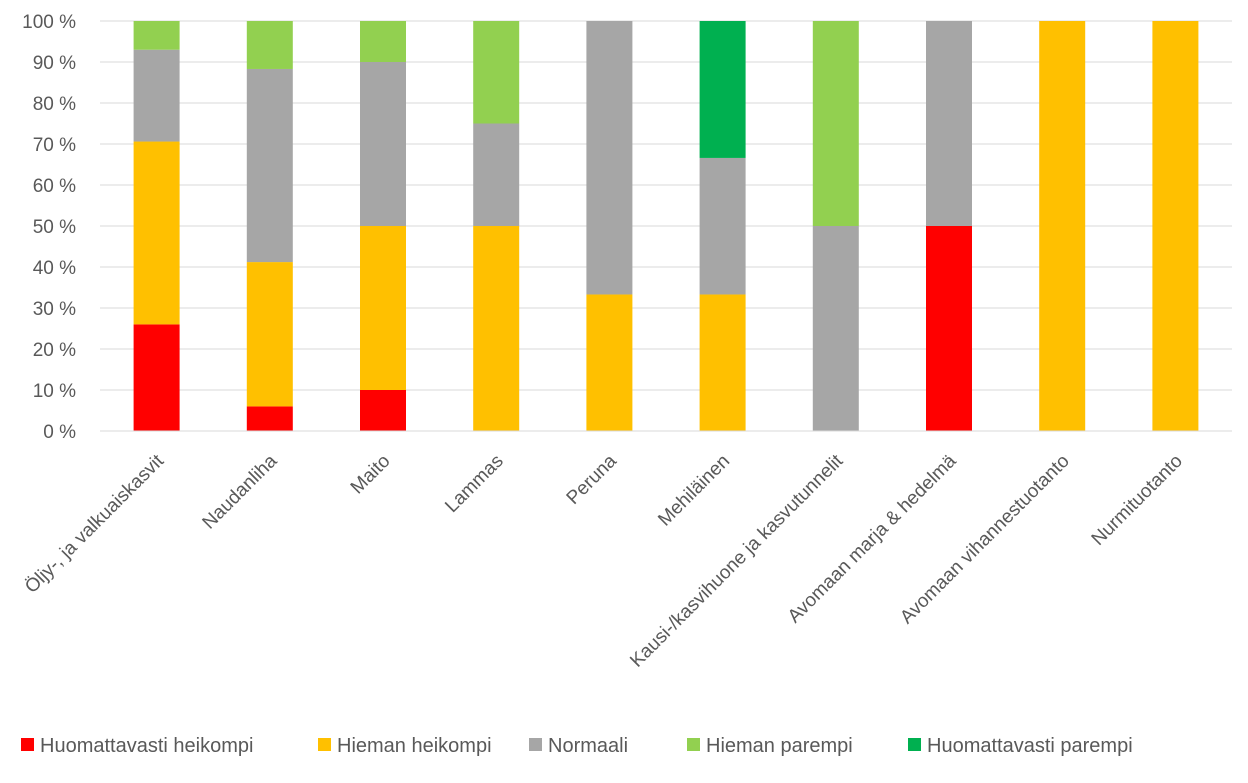 The width and height of the screenshot is (1248, 783). I want to click on legend-item: Normaali, so click(578, 746).